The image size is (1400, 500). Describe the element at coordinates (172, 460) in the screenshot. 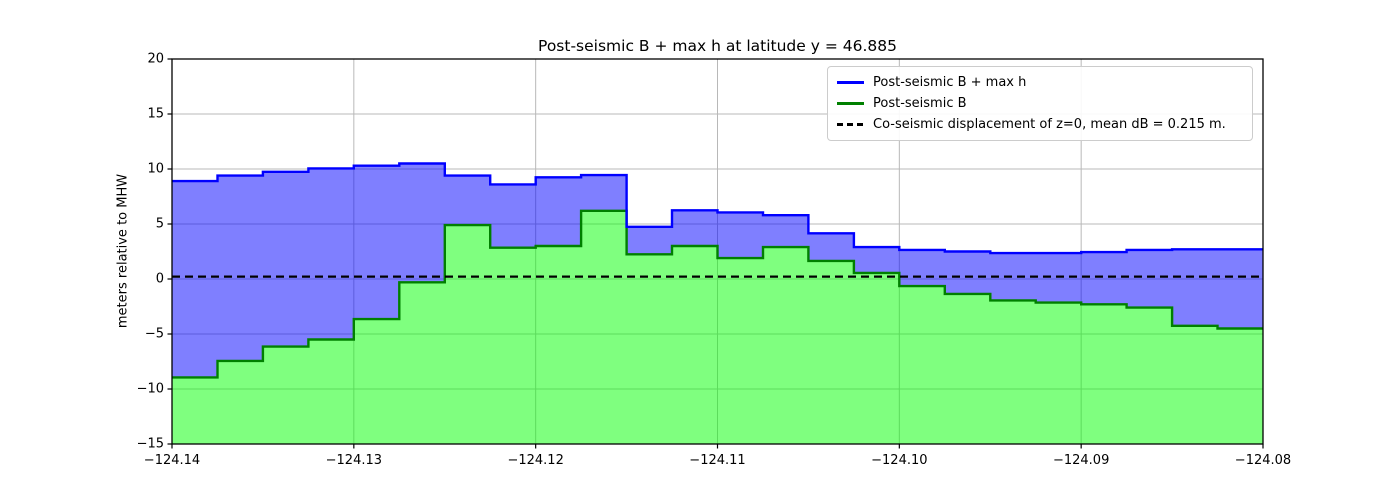

I see `x-tick-label: −124.14` at that location.